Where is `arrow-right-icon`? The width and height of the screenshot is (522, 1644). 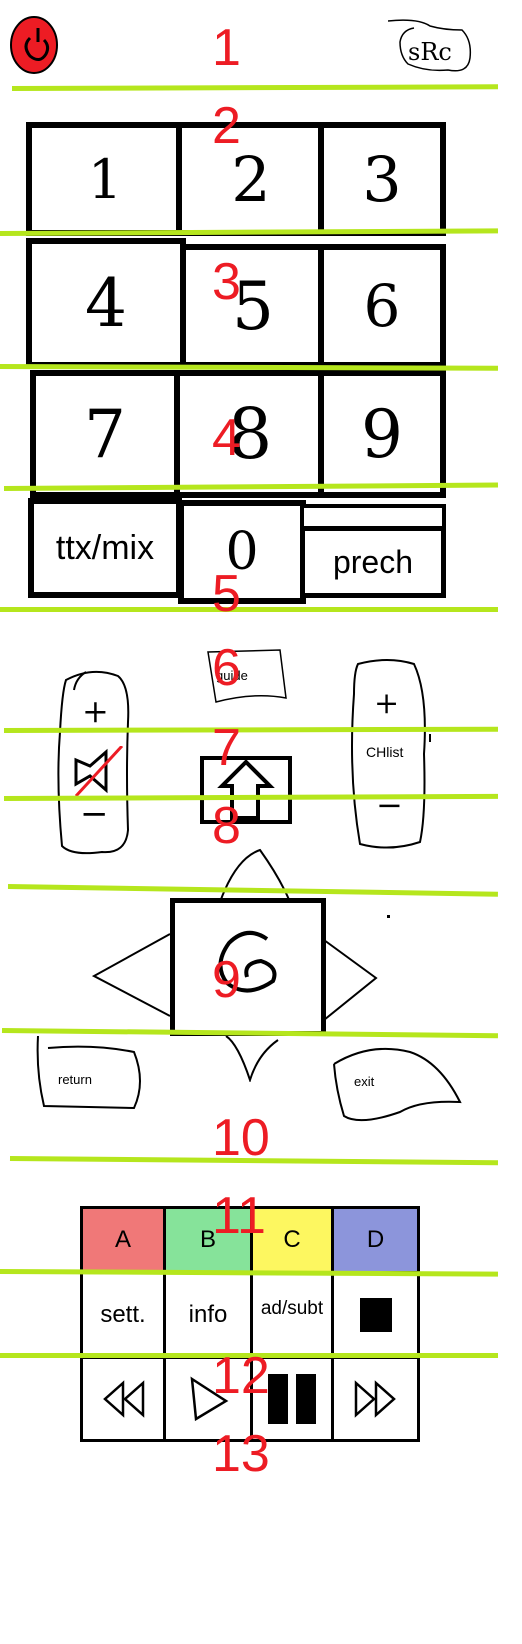
arrow-right-icon is located at coordinates (350, 980).